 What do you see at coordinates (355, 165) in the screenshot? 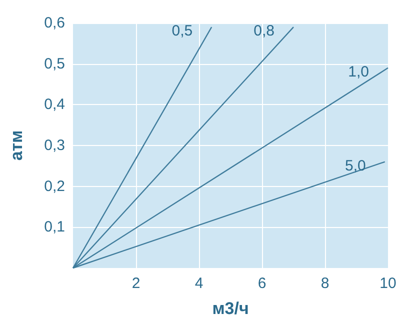
I see `series-label: 5,0` at bounding box center [355, 165].